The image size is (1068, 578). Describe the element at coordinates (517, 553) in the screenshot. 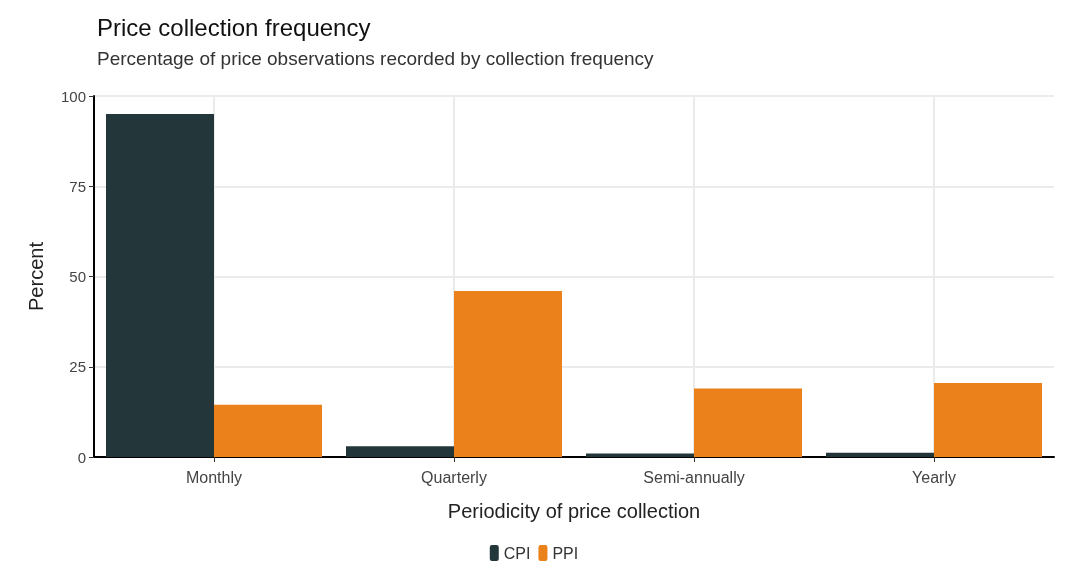

I see `legend-label: CPI` at that location.